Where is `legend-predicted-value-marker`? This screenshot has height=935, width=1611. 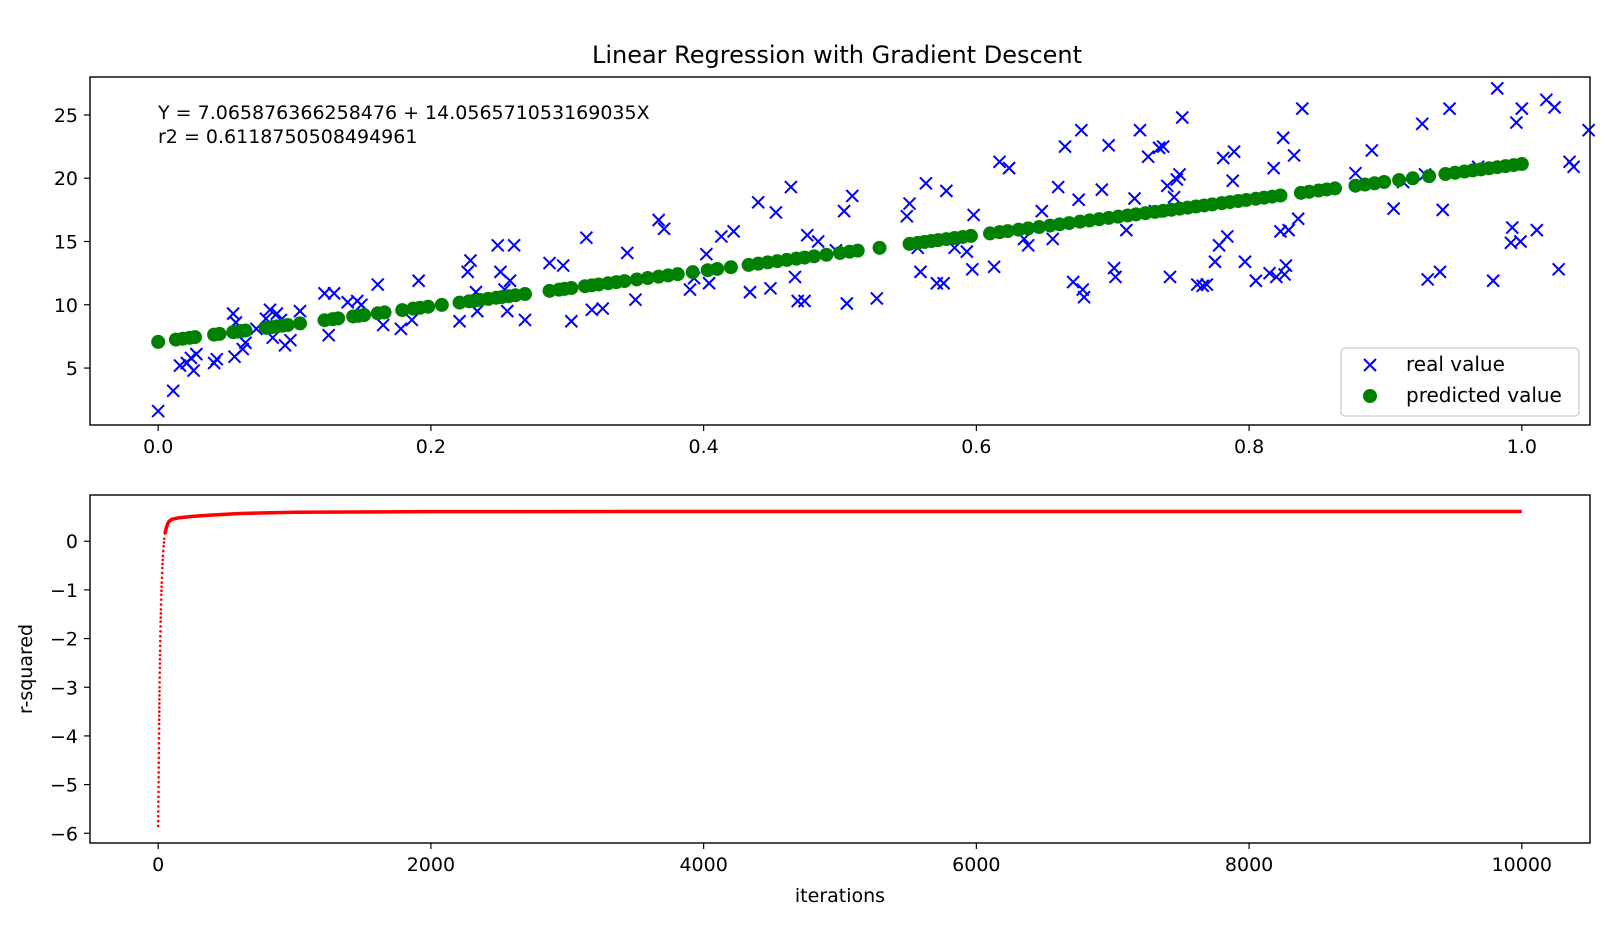 legend-predicted-value-marker is located at coordinates (1370, 396).